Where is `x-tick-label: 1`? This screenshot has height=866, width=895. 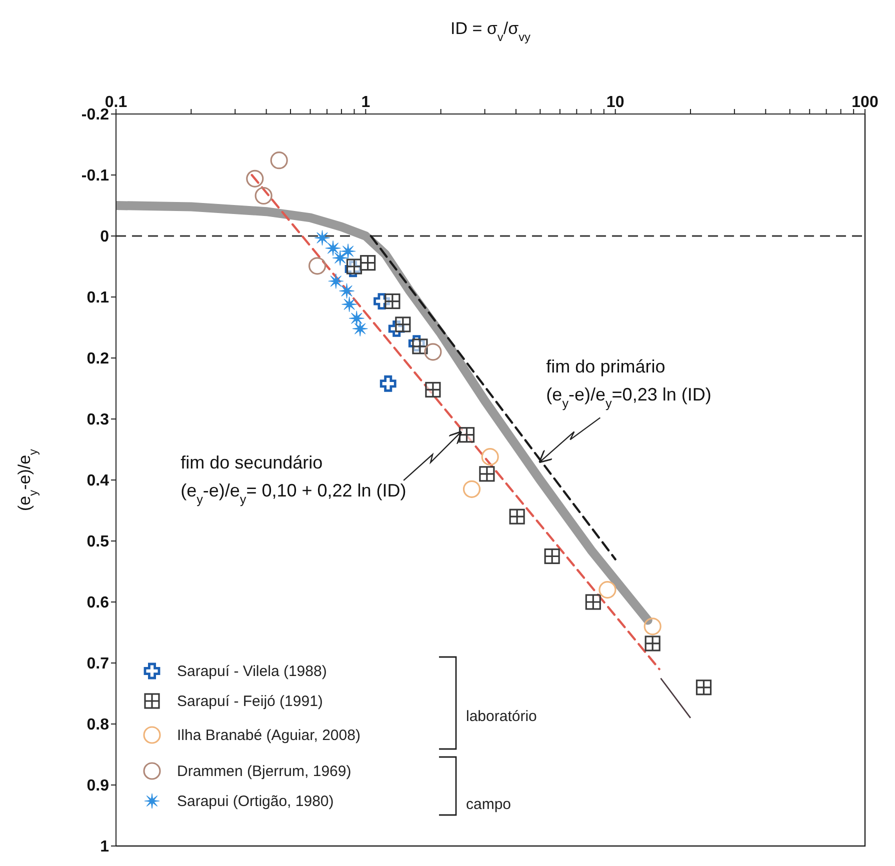 x-tick-label: 1 is located at coordinates (365, 102).